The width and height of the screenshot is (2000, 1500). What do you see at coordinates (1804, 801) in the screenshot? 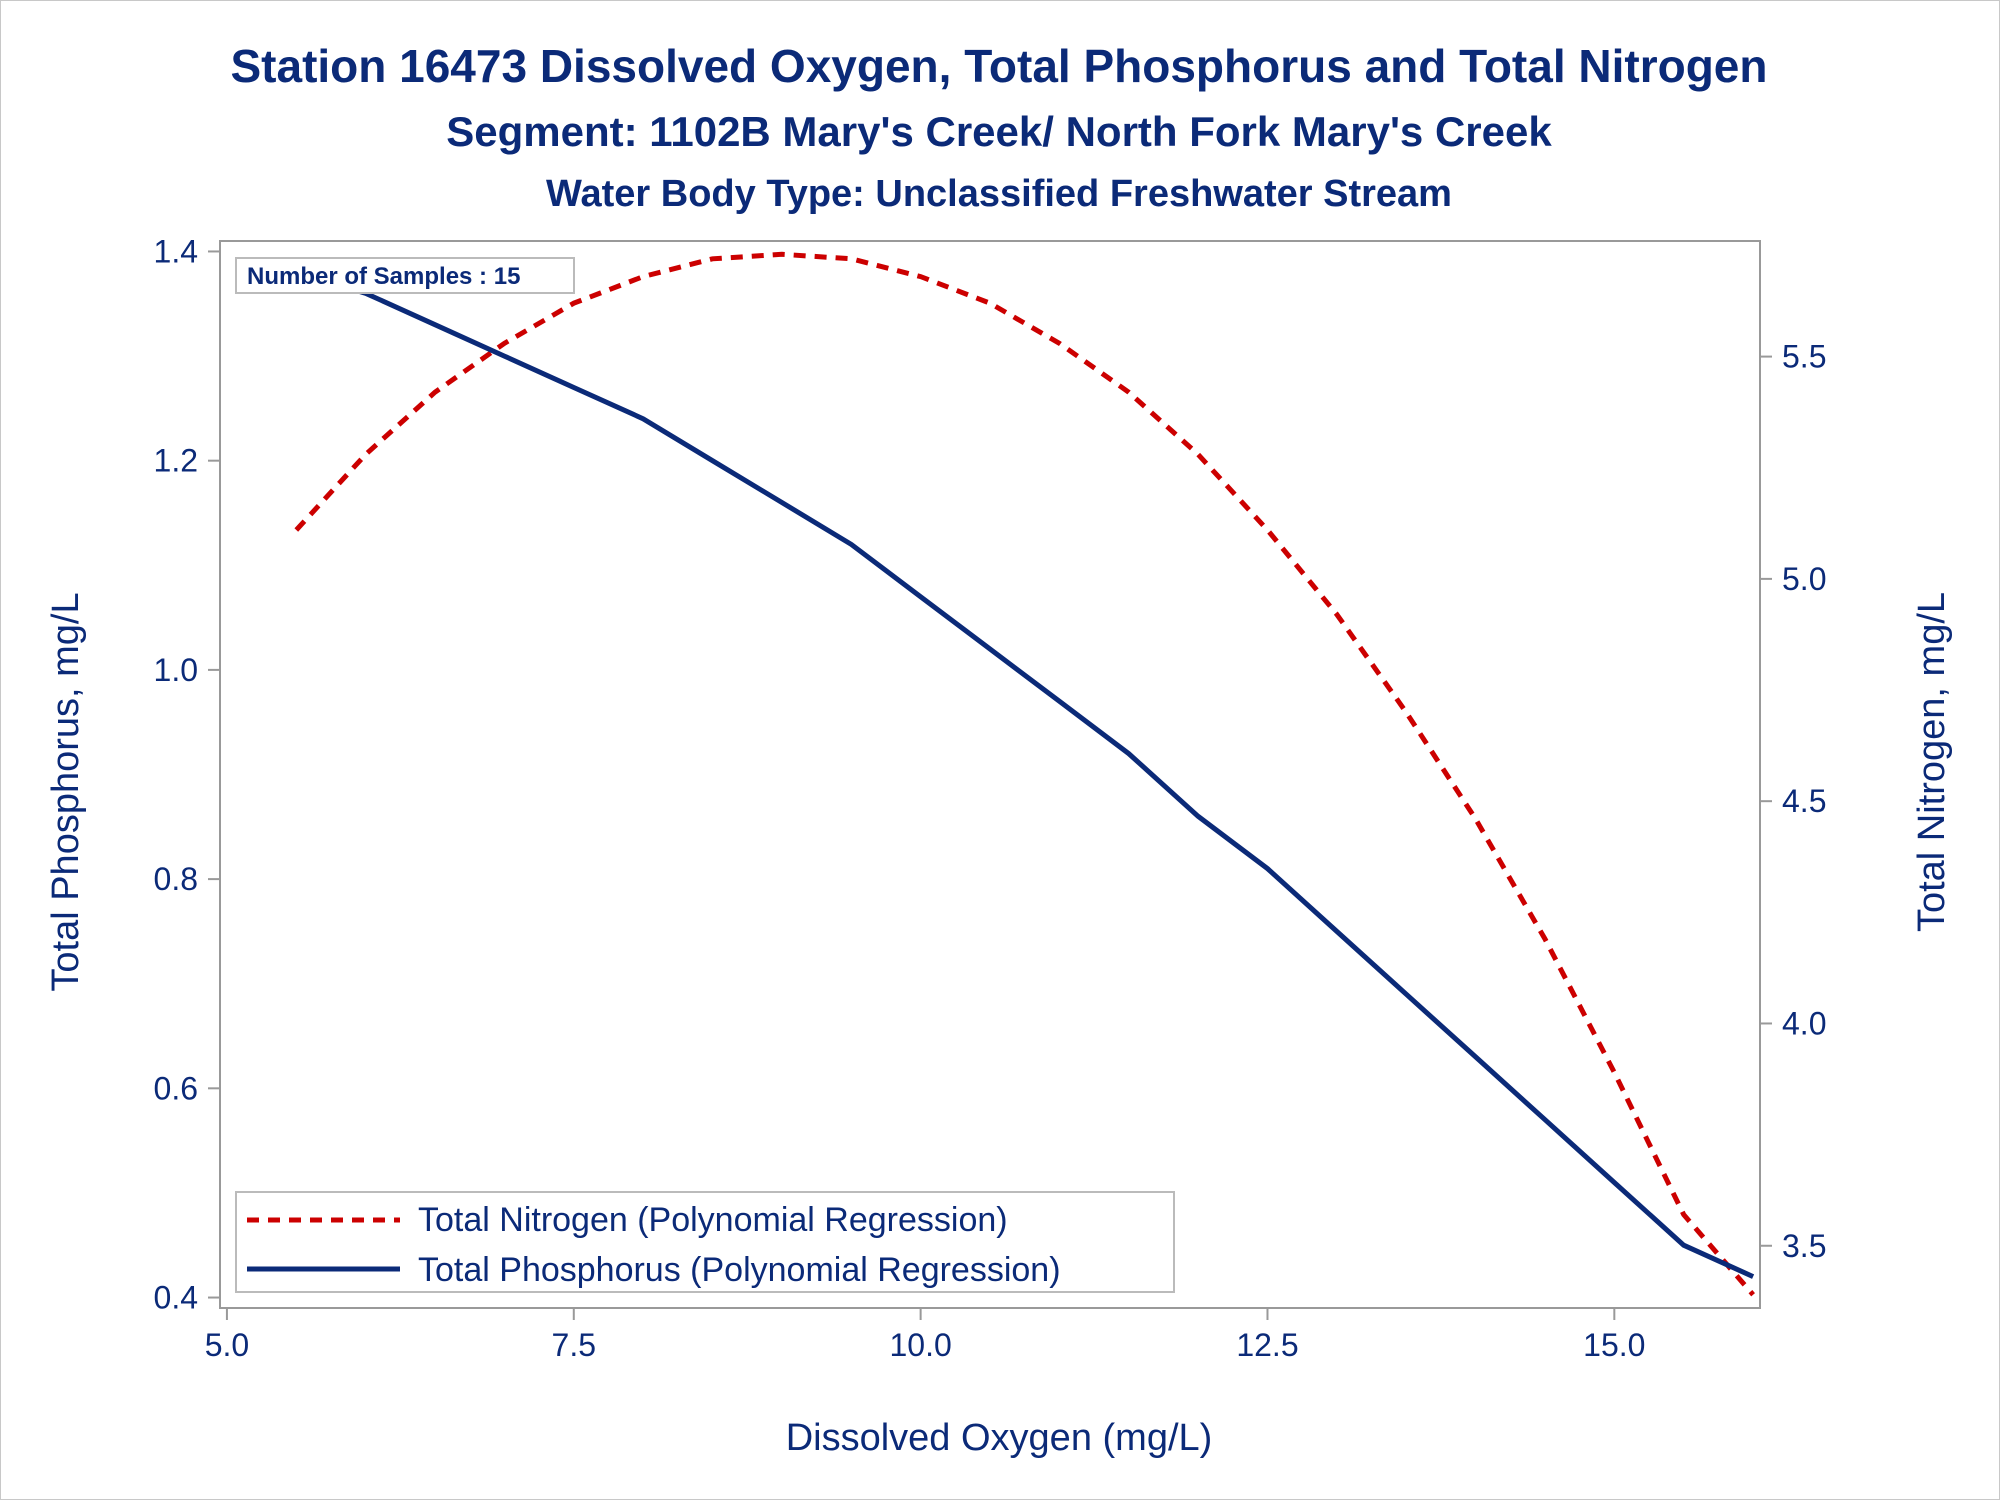
I see `y-right-tick-label: 4.5` at bounding box center [1804, 801].